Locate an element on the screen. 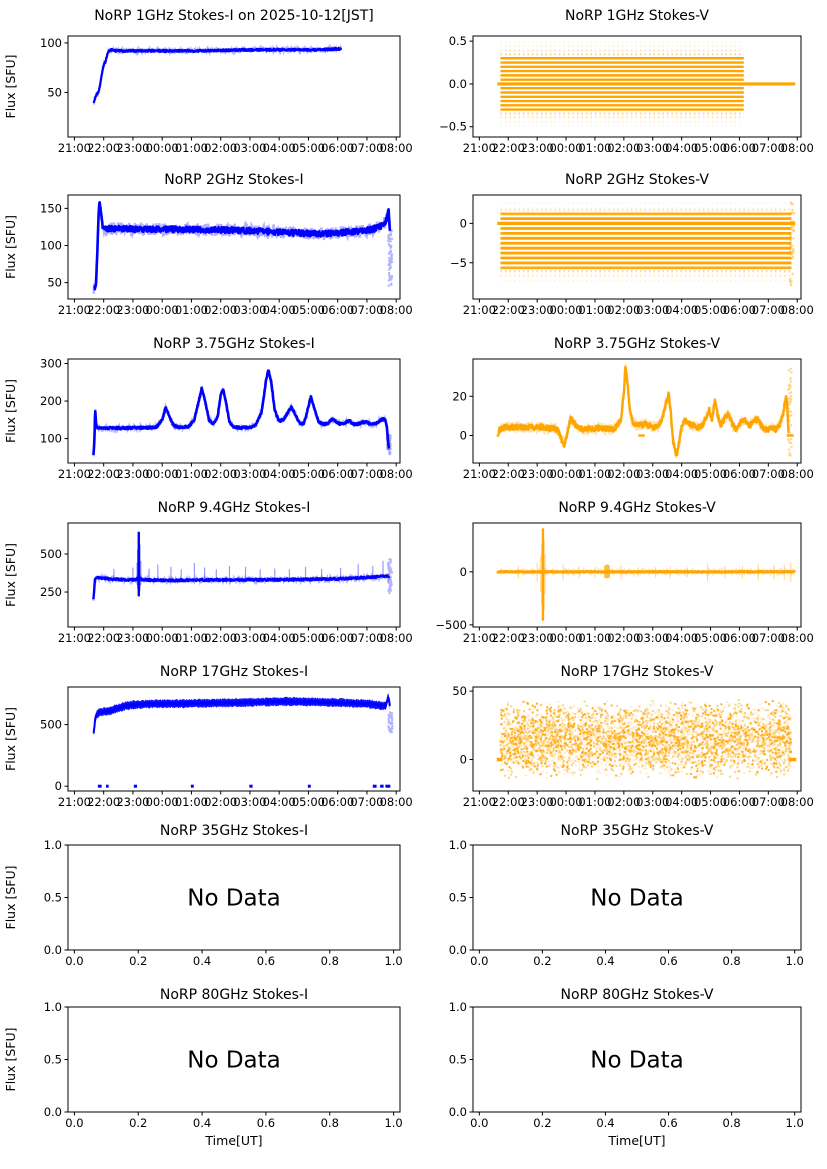  subplot-title: NoRP 9.4GHz Stokes-I is located at coordinates (234, 508).